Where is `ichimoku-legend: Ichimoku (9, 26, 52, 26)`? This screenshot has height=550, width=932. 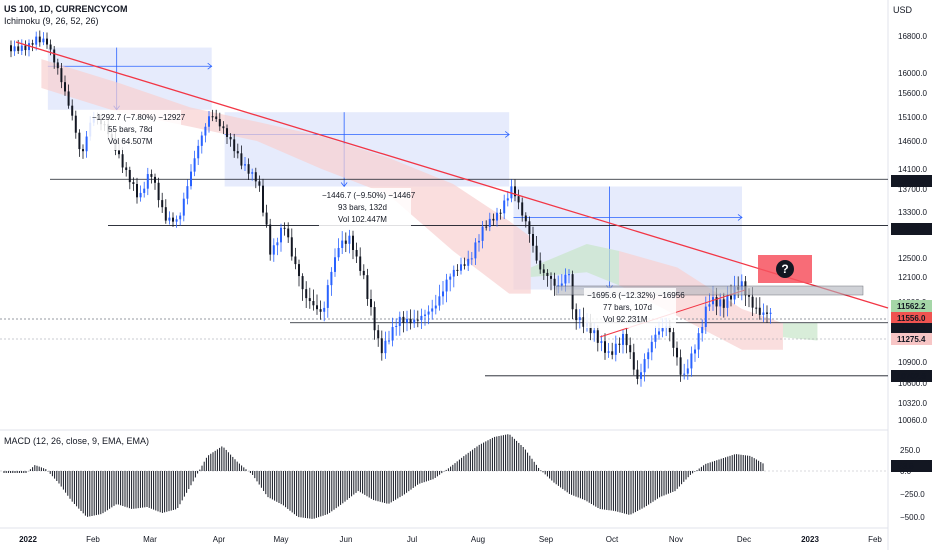 ichimoku-legend: Ichimoku (9, 26, 52, 26) is located at coordinates (51, 21).